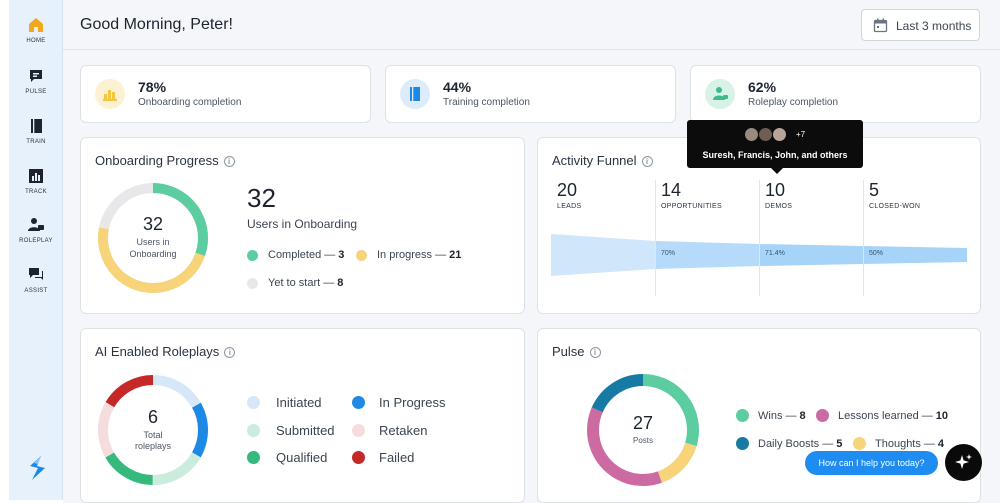  Describe the element at coordinates (36, 25) in the screenshot. I see `home-icon` at that location.